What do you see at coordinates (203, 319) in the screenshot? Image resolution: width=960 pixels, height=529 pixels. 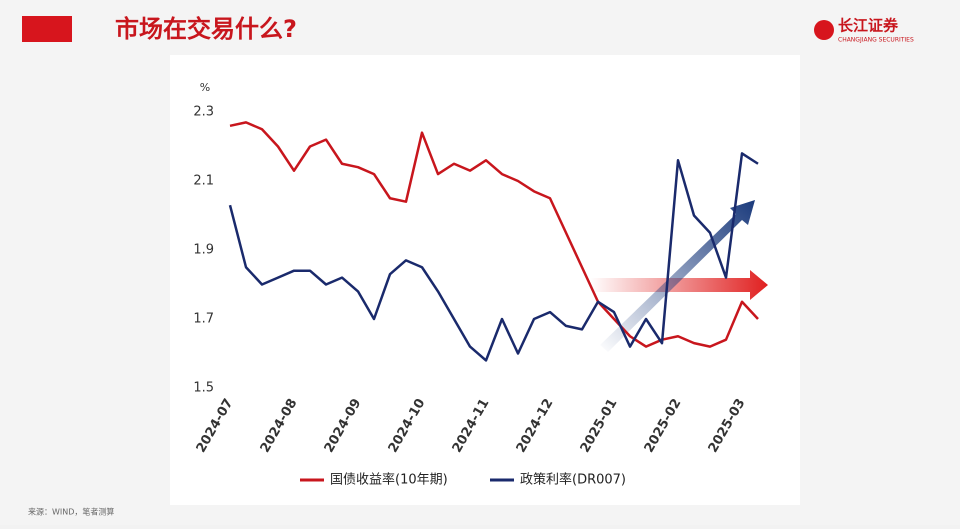 I see `y-tick-label: 1.7` at bounding box center [203, 319].